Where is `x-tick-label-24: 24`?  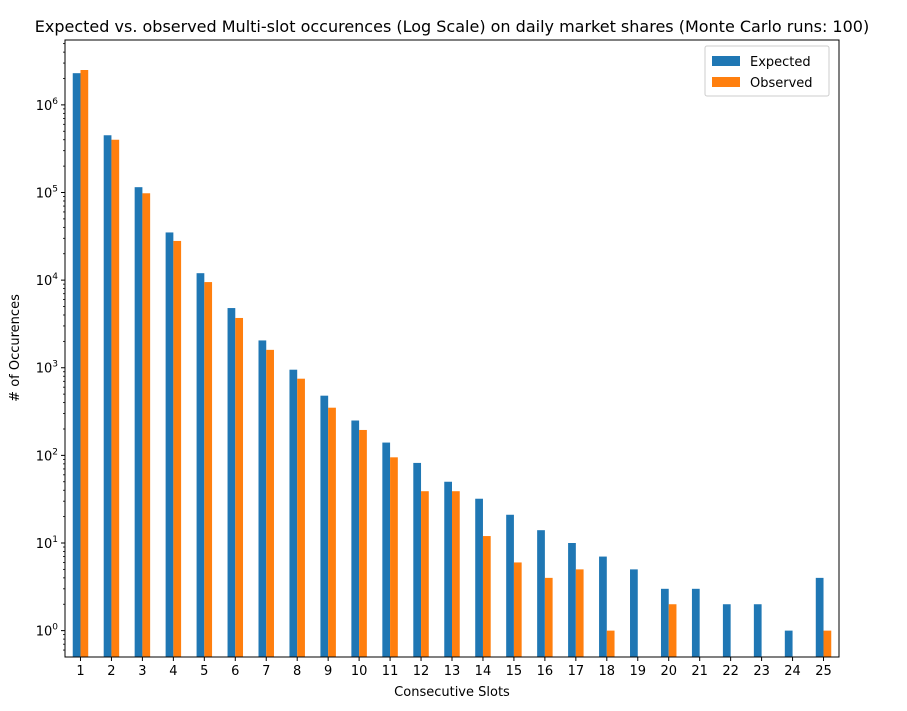
x-tick-label-24: 24 is located at coordinates (792, 671).